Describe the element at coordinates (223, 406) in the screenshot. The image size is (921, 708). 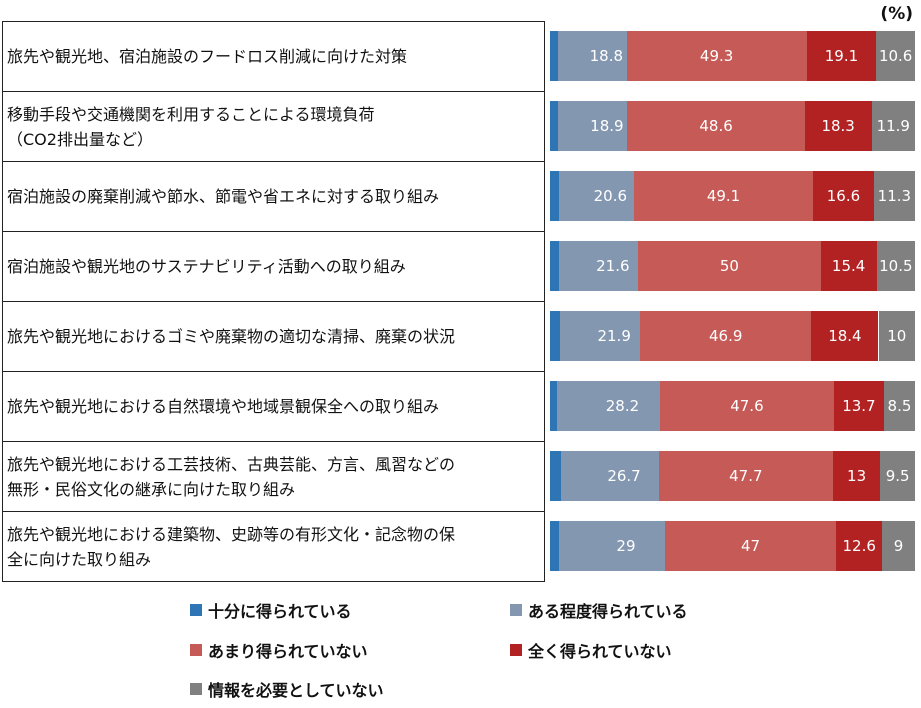
I see `category-label-line: 旅先や観光地における自然環境や地域景観保全への取り組み` at that location.